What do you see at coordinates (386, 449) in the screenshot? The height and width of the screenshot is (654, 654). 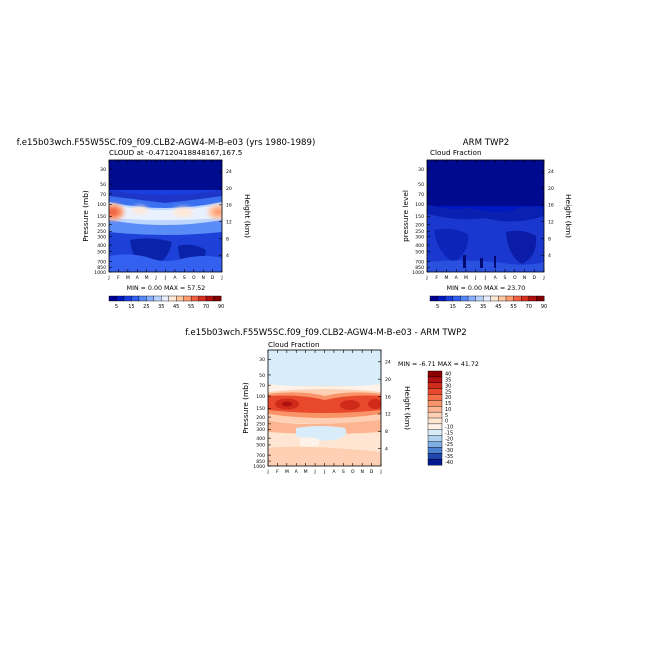 I see `panel-diff-y2-tick-label: 4` at bounding box center [386, 449].